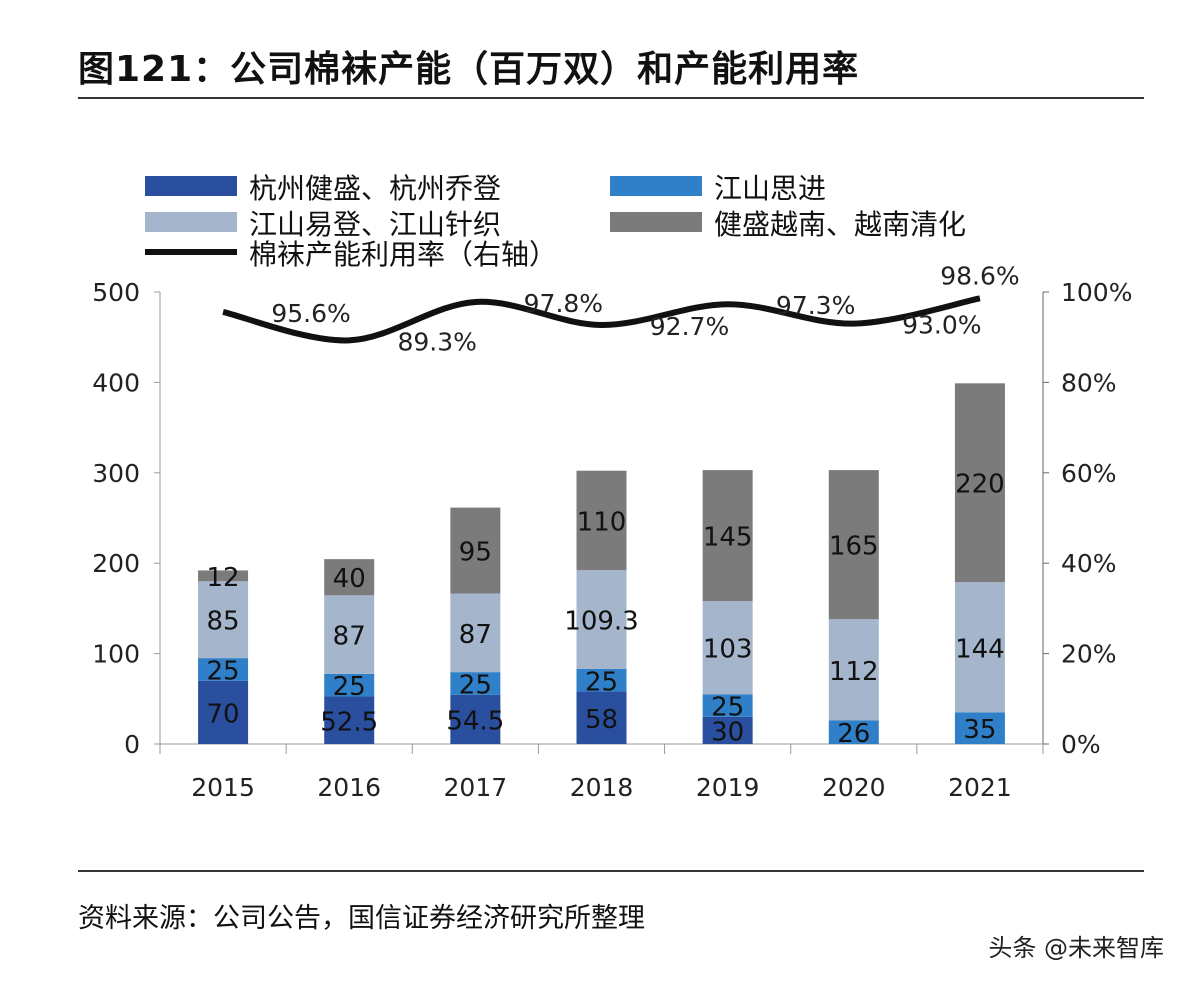 This screenshot has height=986, width=1192. I want to click on x-tick-label: 2020, so click(854, 787).